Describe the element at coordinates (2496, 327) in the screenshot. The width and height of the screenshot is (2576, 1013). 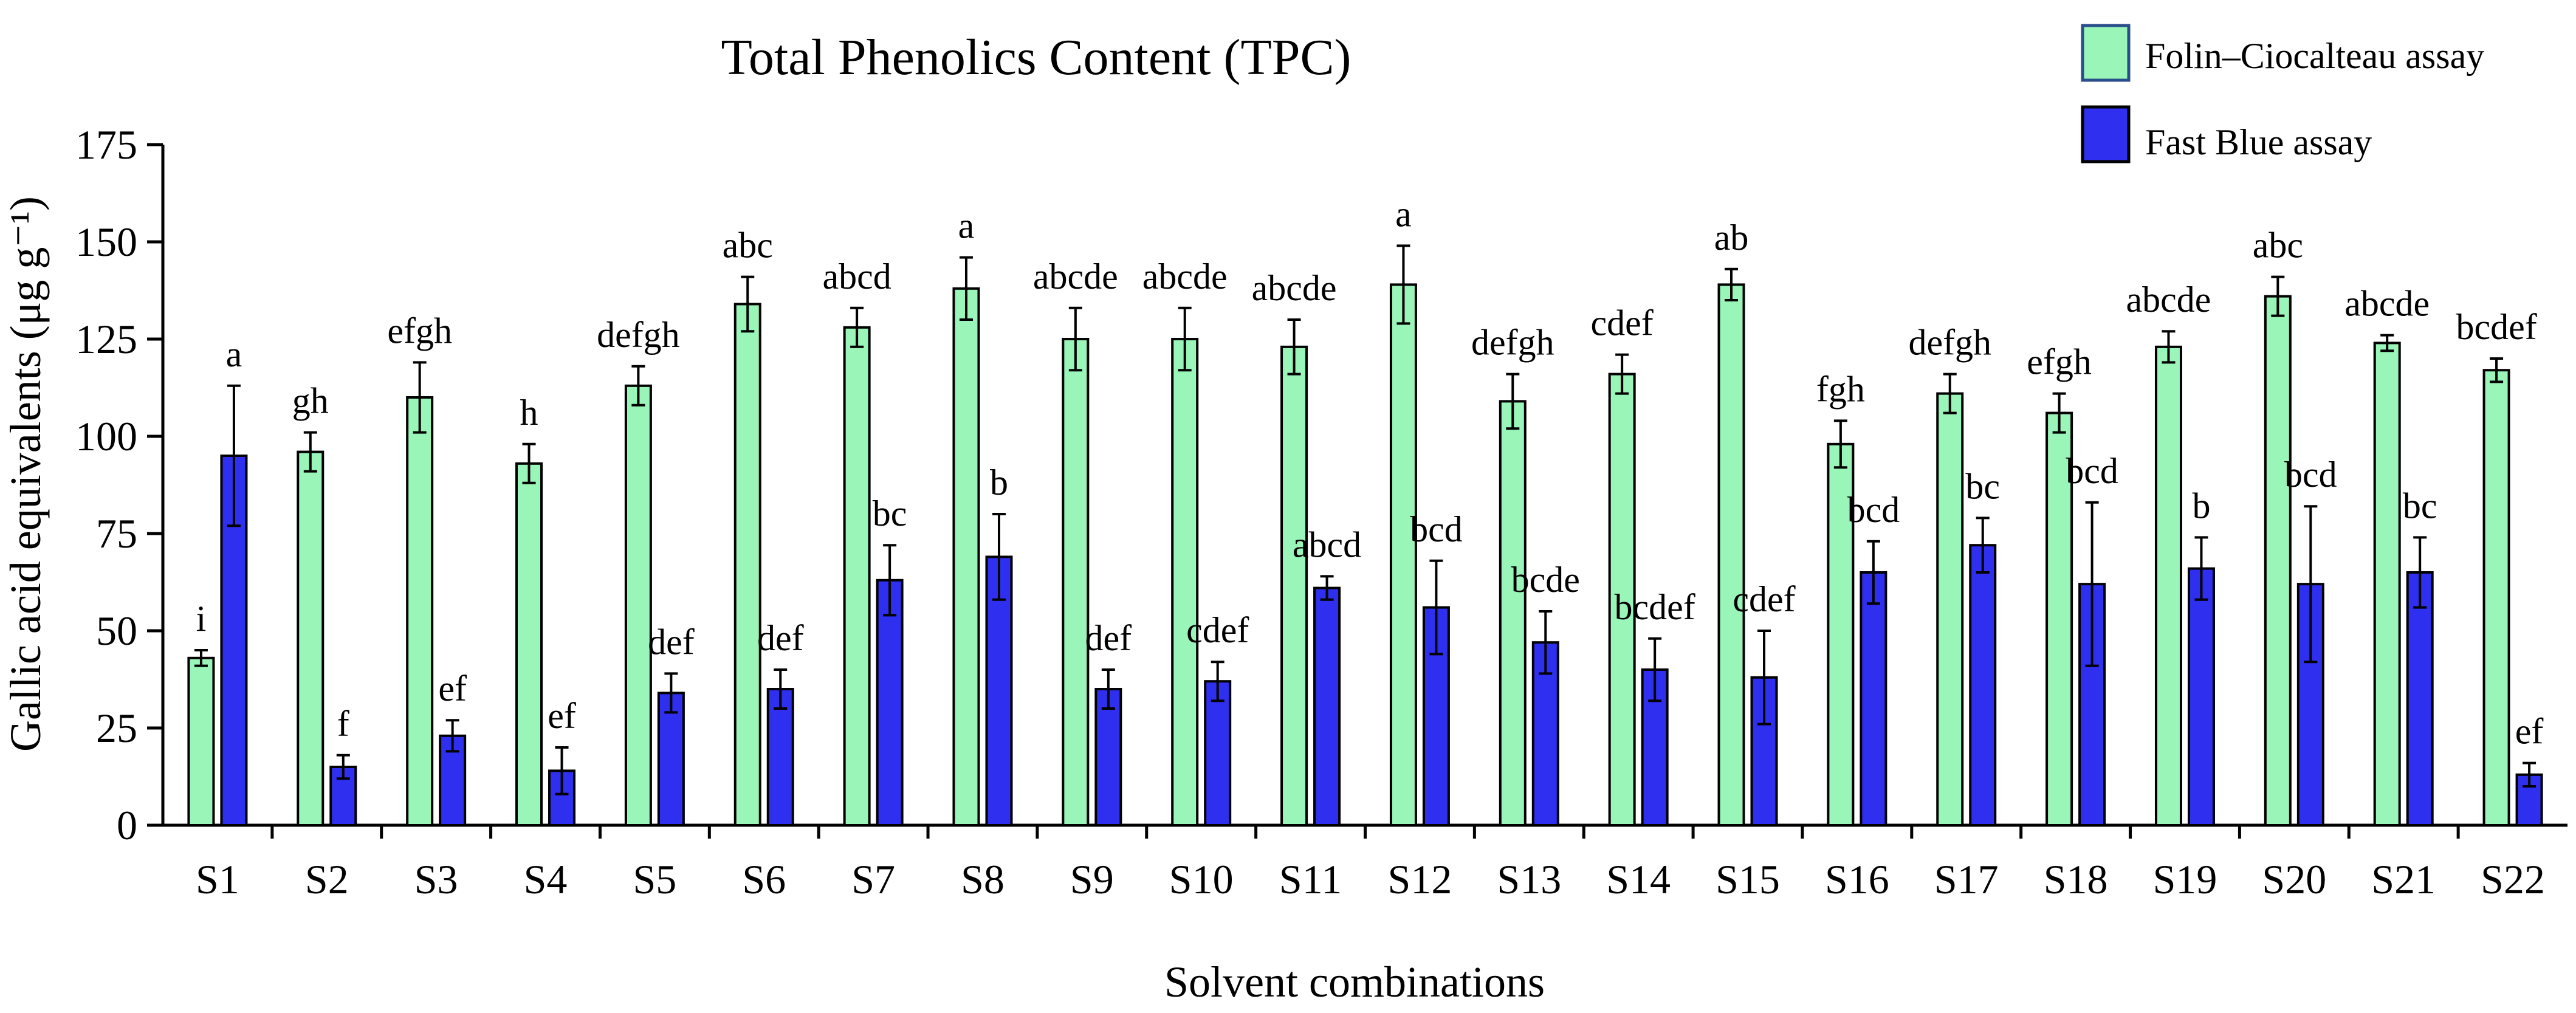
I see `significance-label: bcdef` at that location.